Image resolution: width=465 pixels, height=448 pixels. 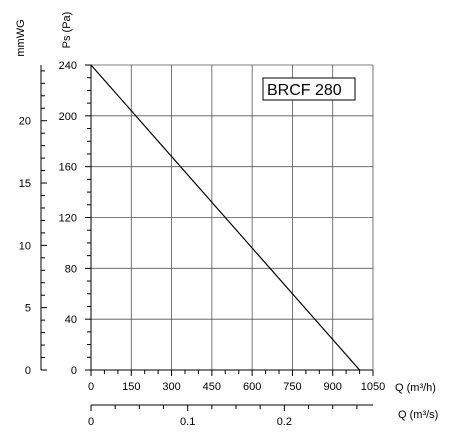 I want to click on legend-box: BRCF 280, so click(x=309, y=89).